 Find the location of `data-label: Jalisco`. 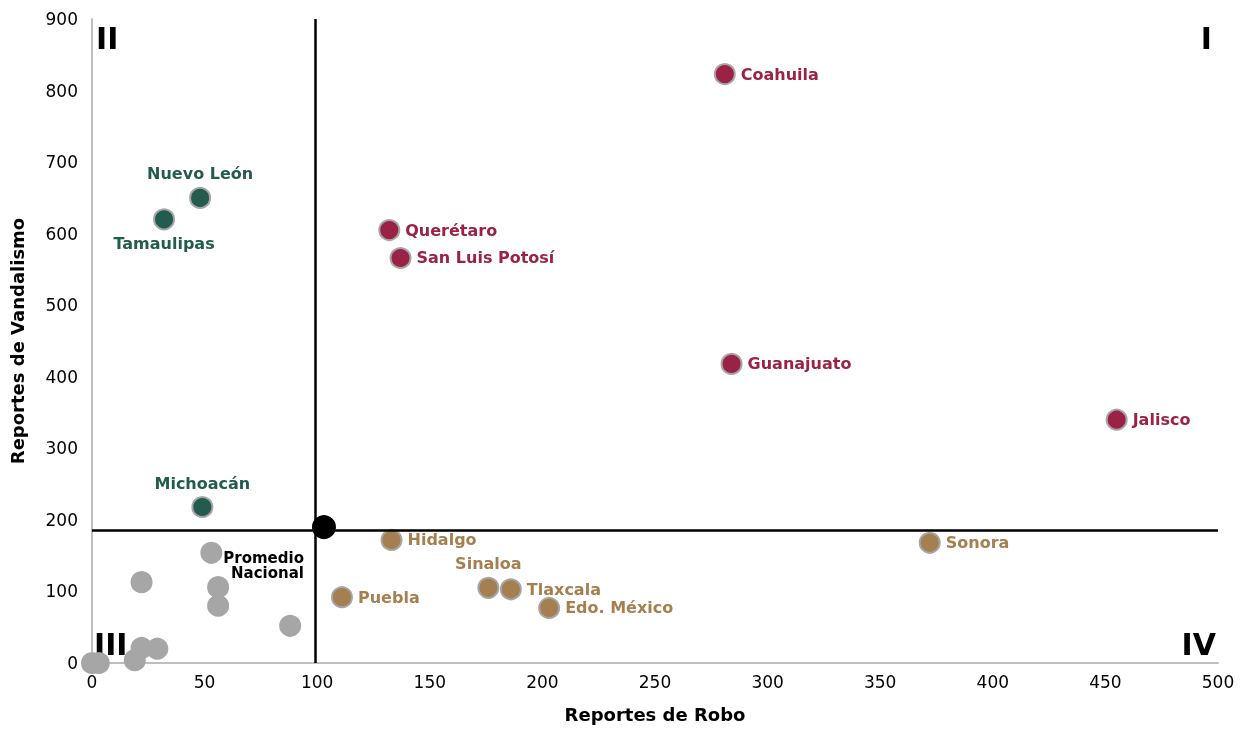

data-label: Jalisco is located at coordinates (1161, 420).